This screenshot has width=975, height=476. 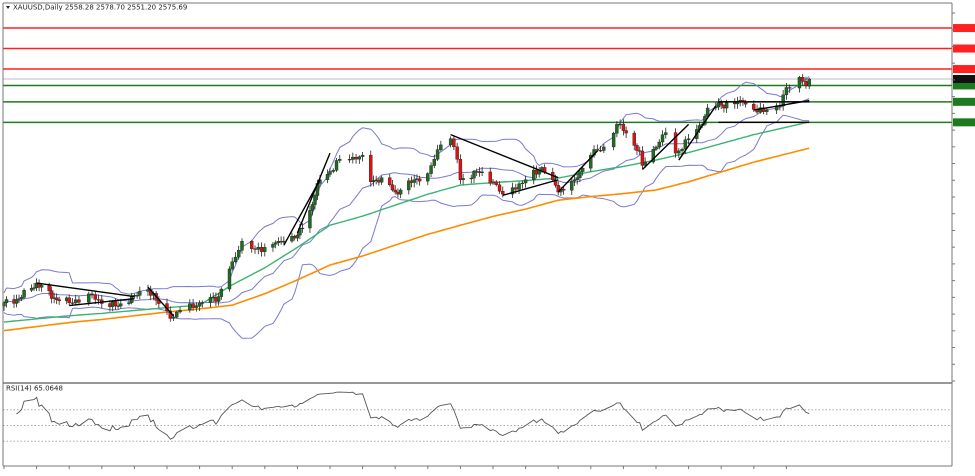 What do you see at coordinates (964, 79) in the screenshot?
I see `current-price-tag` at bounding box center [964, 79].